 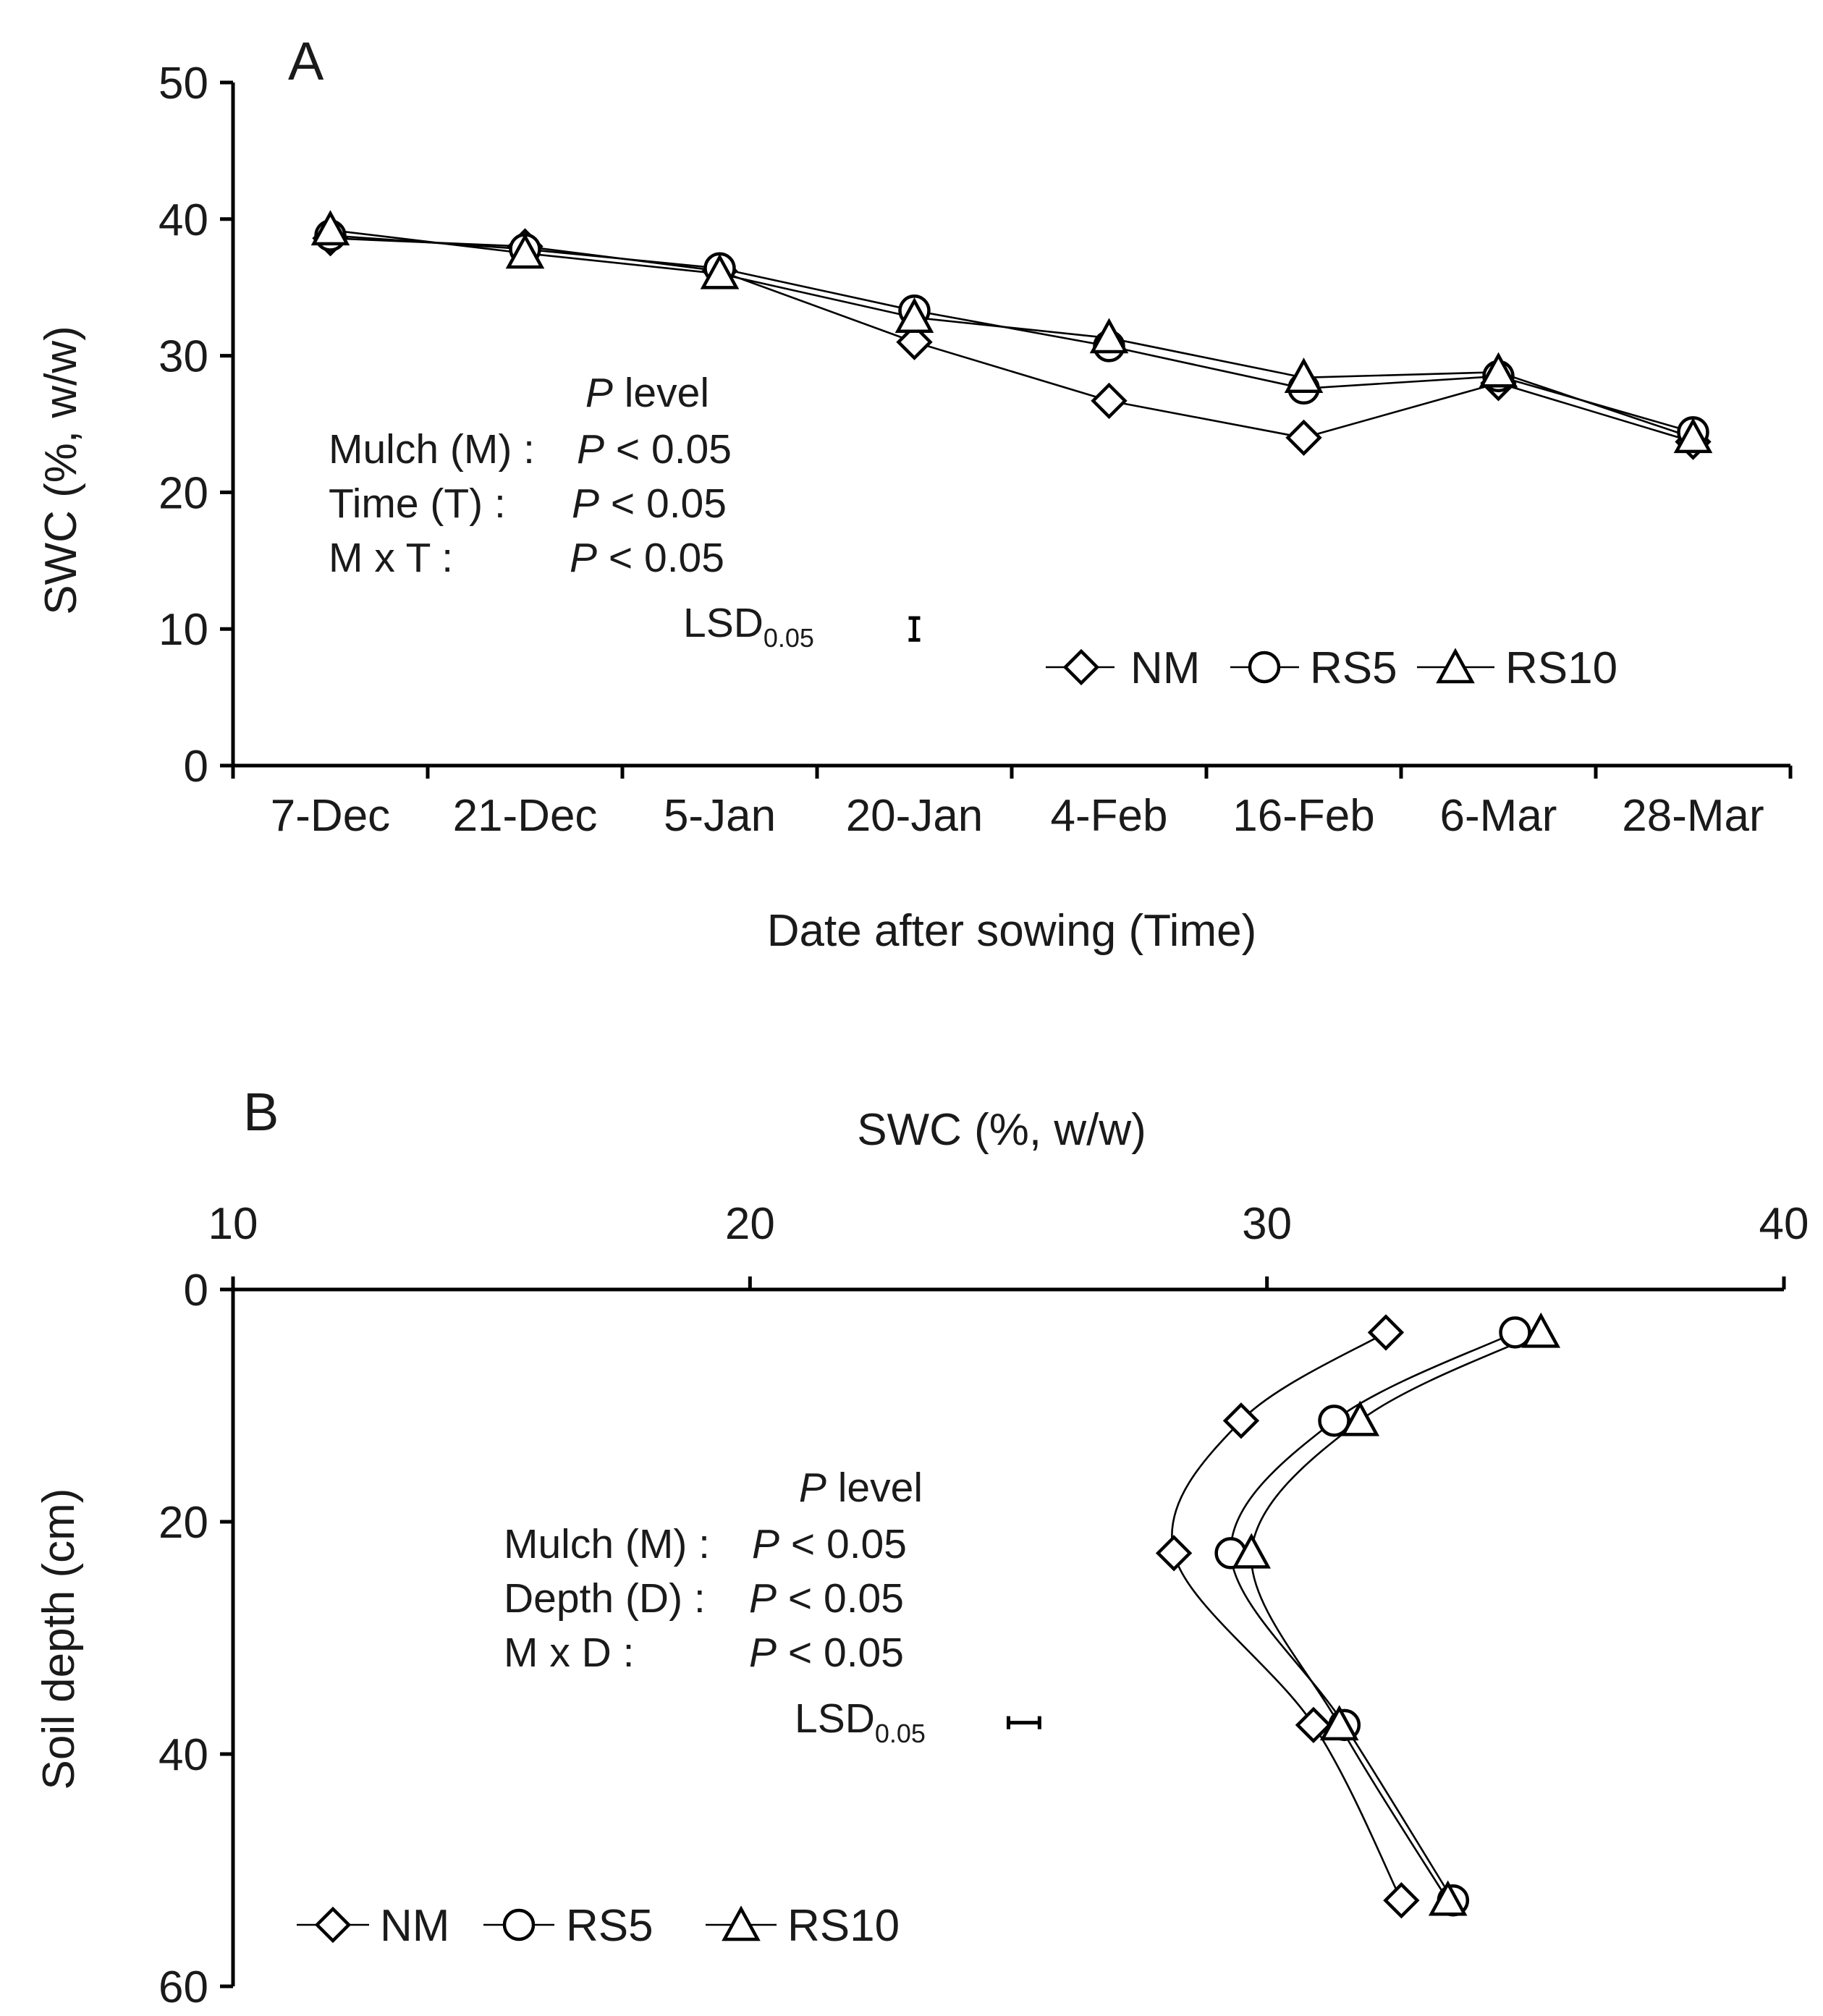 What do you see at coordinates (1303, 816) in the screenshot?
I see `panel-a-x-tick-label: 16-Feb` at bounding box center [1303, 816].